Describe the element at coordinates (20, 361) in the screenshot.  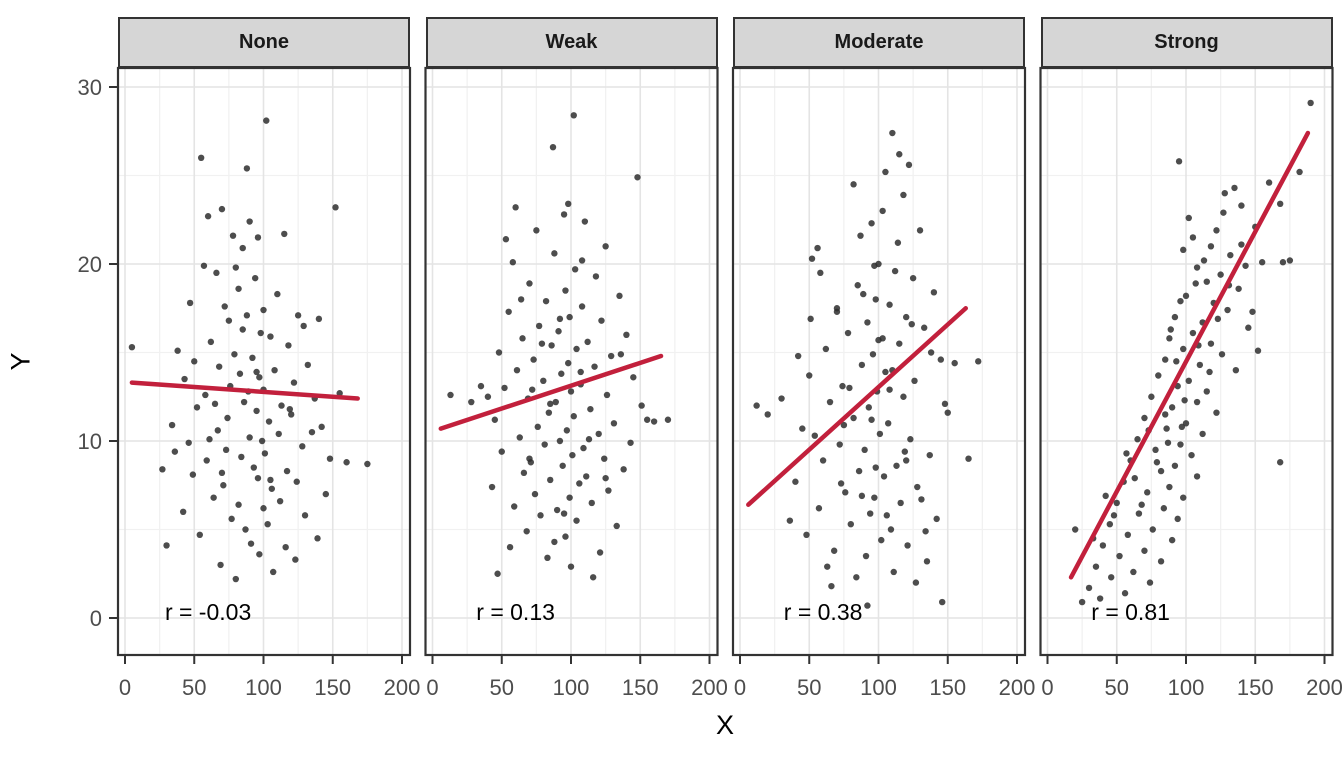
I see `y-axis-title: Y` at that location.